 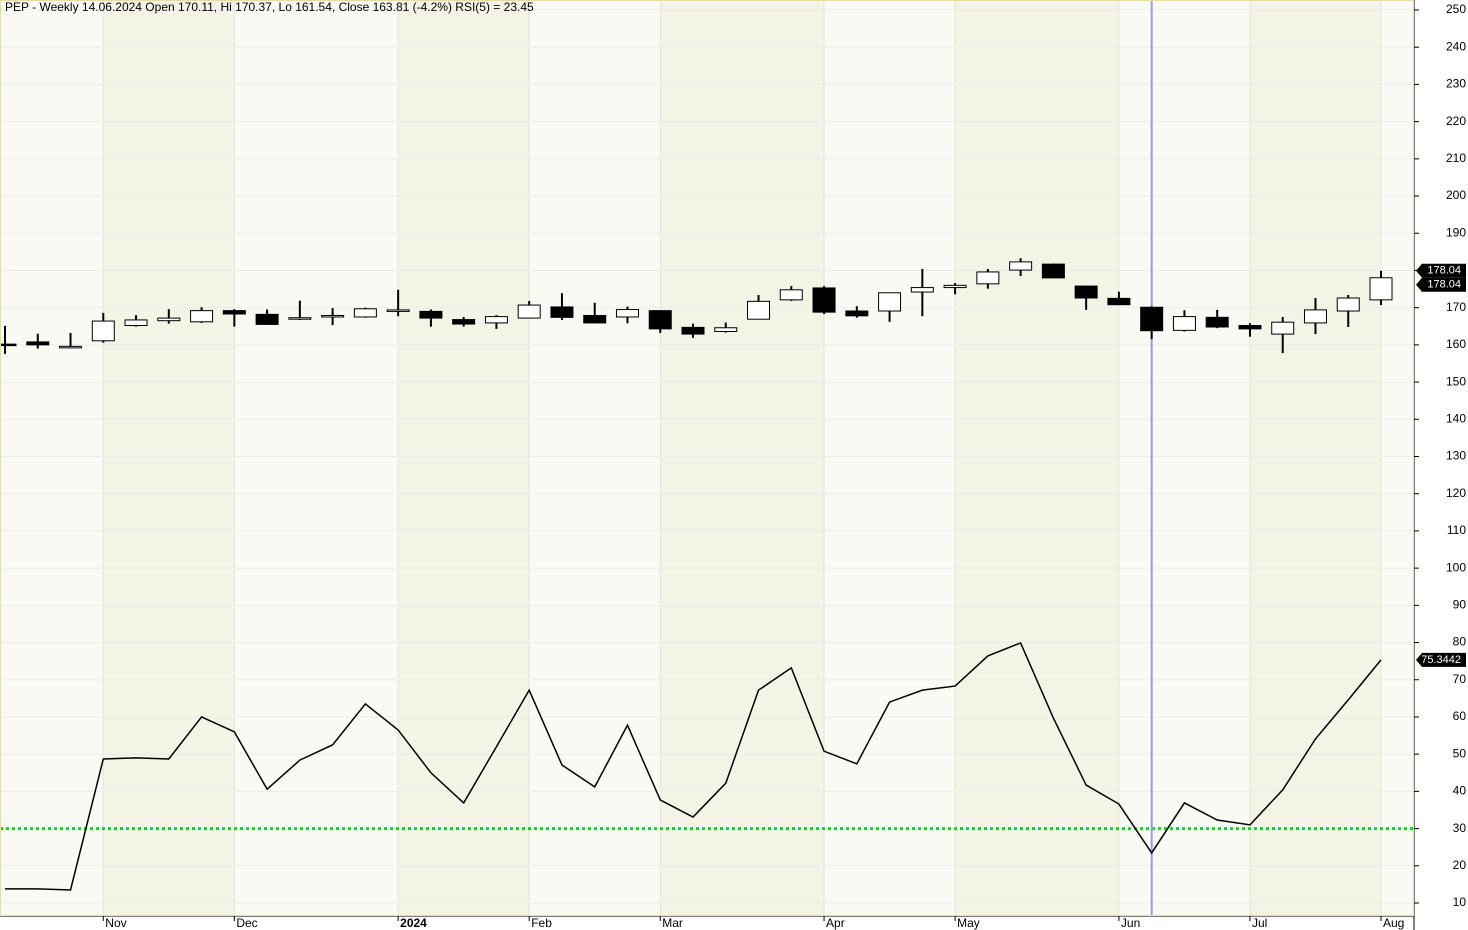 I want to click on y-tick-label: 60, so click(x=1460, y=716).